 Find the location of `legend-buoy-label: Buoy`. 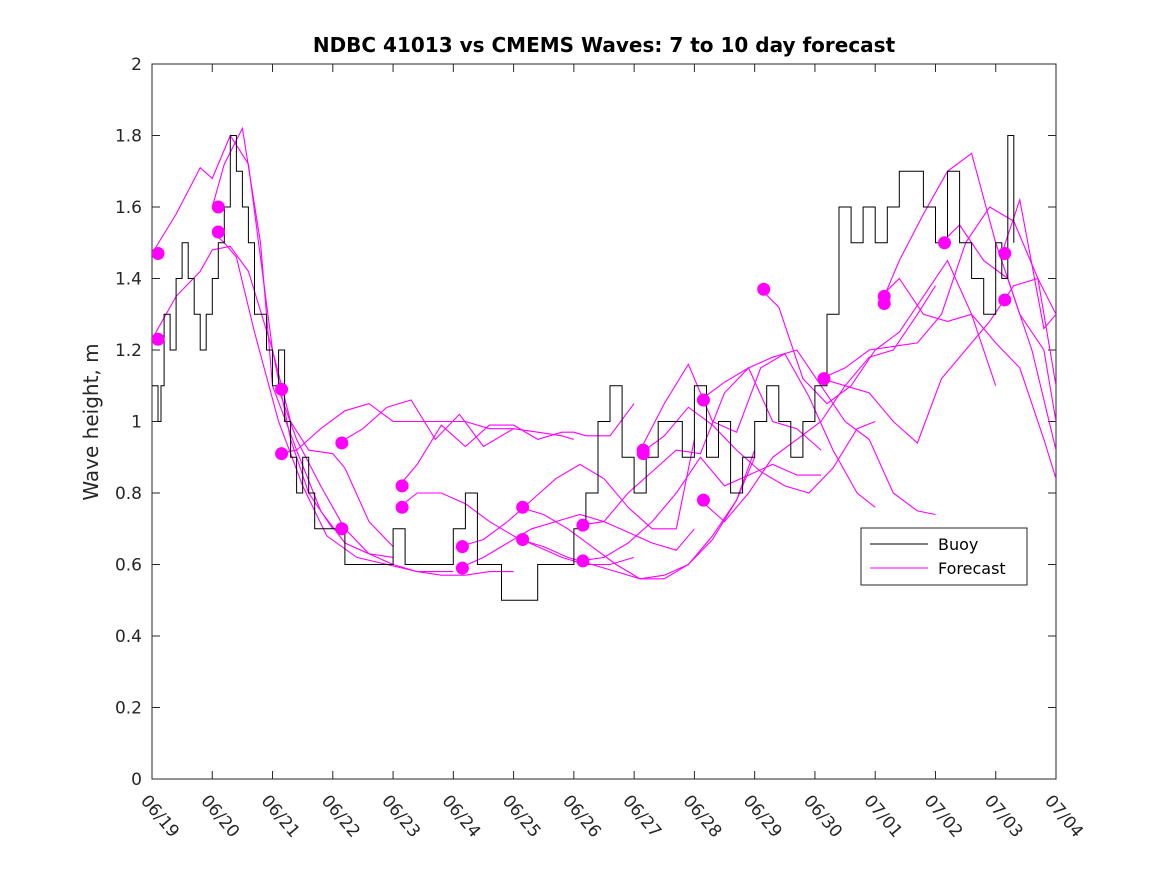

legend-buoy-label: Buoy is located at coordinates (958, 544).